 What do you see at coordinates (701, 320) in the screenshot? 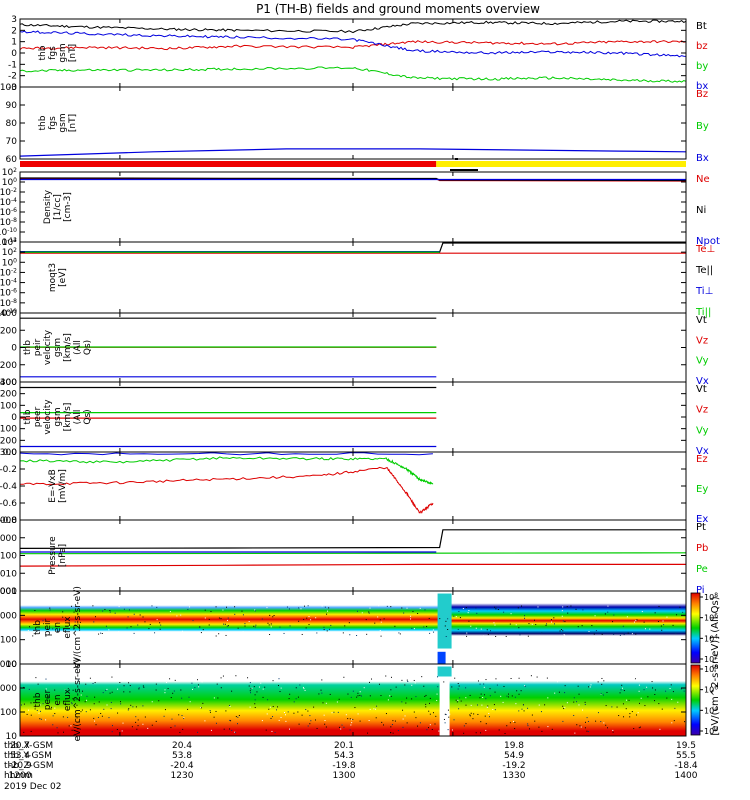
I see `legend-Vt: Vt` at bounding box center [701, 320].